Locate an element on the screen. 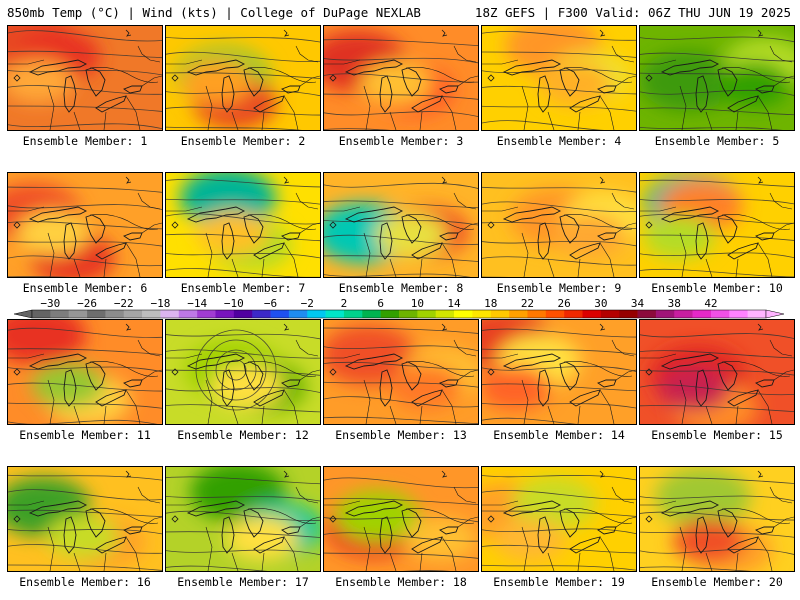 The height and width of the screenshot is (600, 800). colorbar-tick-label: −2 is located at coordinates (307, 303).